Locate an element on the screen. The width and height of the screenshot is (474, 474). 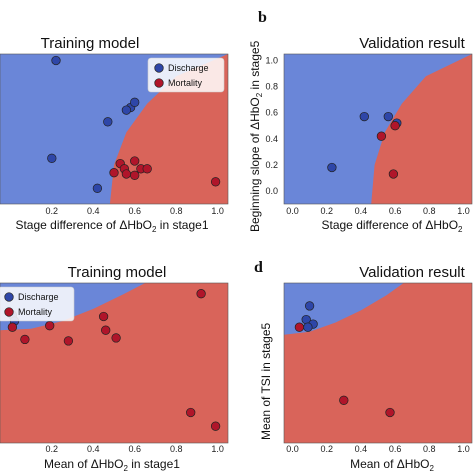
panel-d-xtick-0: 0.0 is located at coordinates (292, 449).